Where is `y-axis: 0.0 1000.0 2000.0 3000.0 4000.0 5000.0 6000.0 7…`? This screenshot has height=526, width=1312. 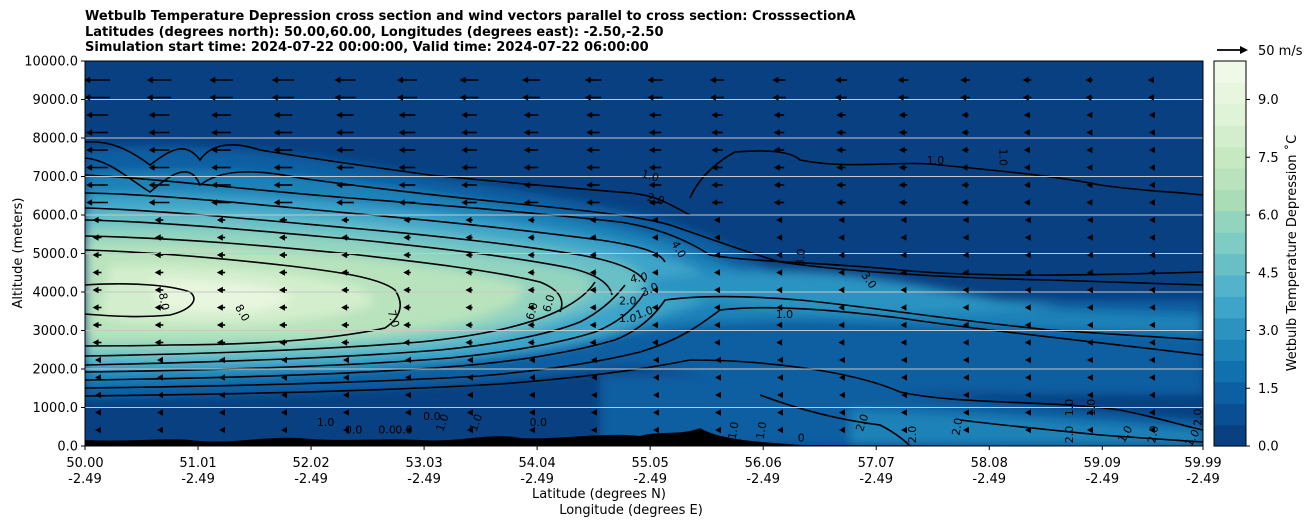 y-axis: 0.0 1000.0 2000.0 3000.0 4000.0 5000.0 6000.0 7… is located at coordinates (54, 255).